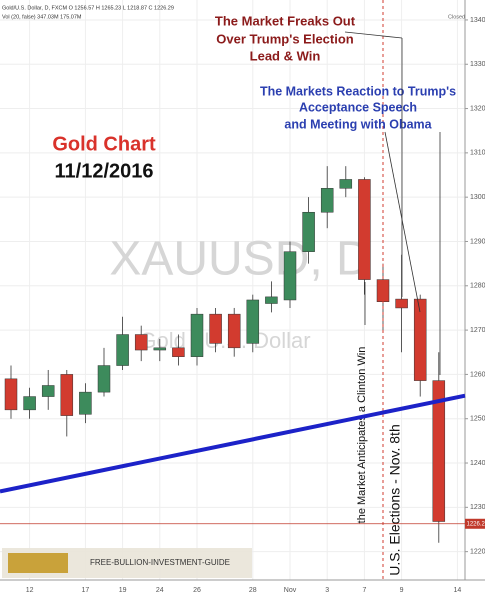 Image resolution: width=485 pixels, height=600 pixels. What do you see at coordinates (402, 590) in the screenshot?
I see `x-tick-label: 9` at bounding box center [402, 590].